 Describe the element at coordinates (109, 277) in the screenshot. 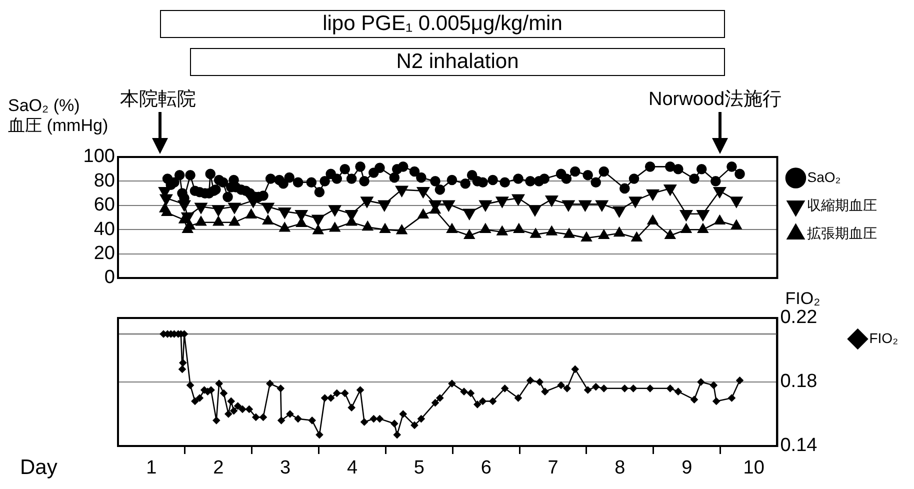

I see `y-tick-label: 0` at that location.